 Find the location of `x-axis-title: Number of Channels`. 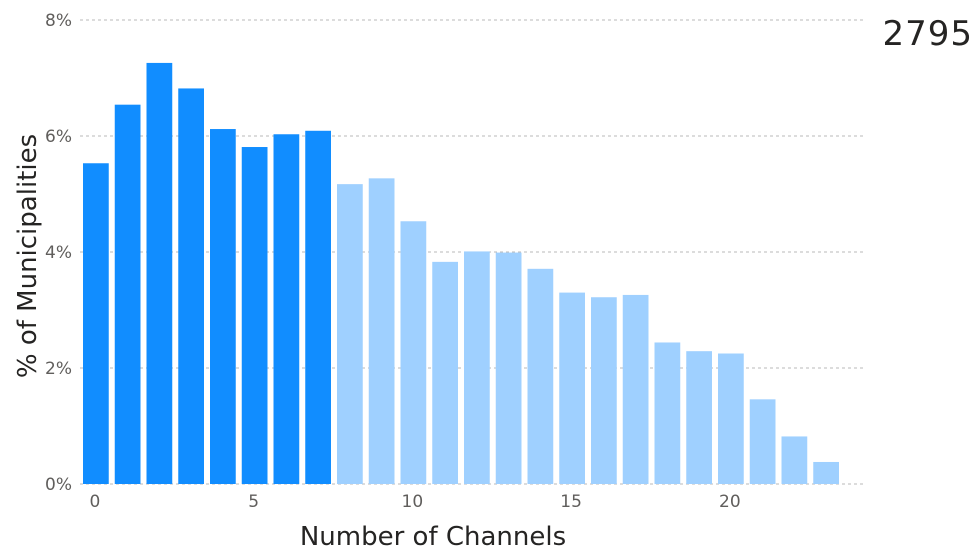

x-axis-title: Number of Channels is located at coordinates (433, 537).